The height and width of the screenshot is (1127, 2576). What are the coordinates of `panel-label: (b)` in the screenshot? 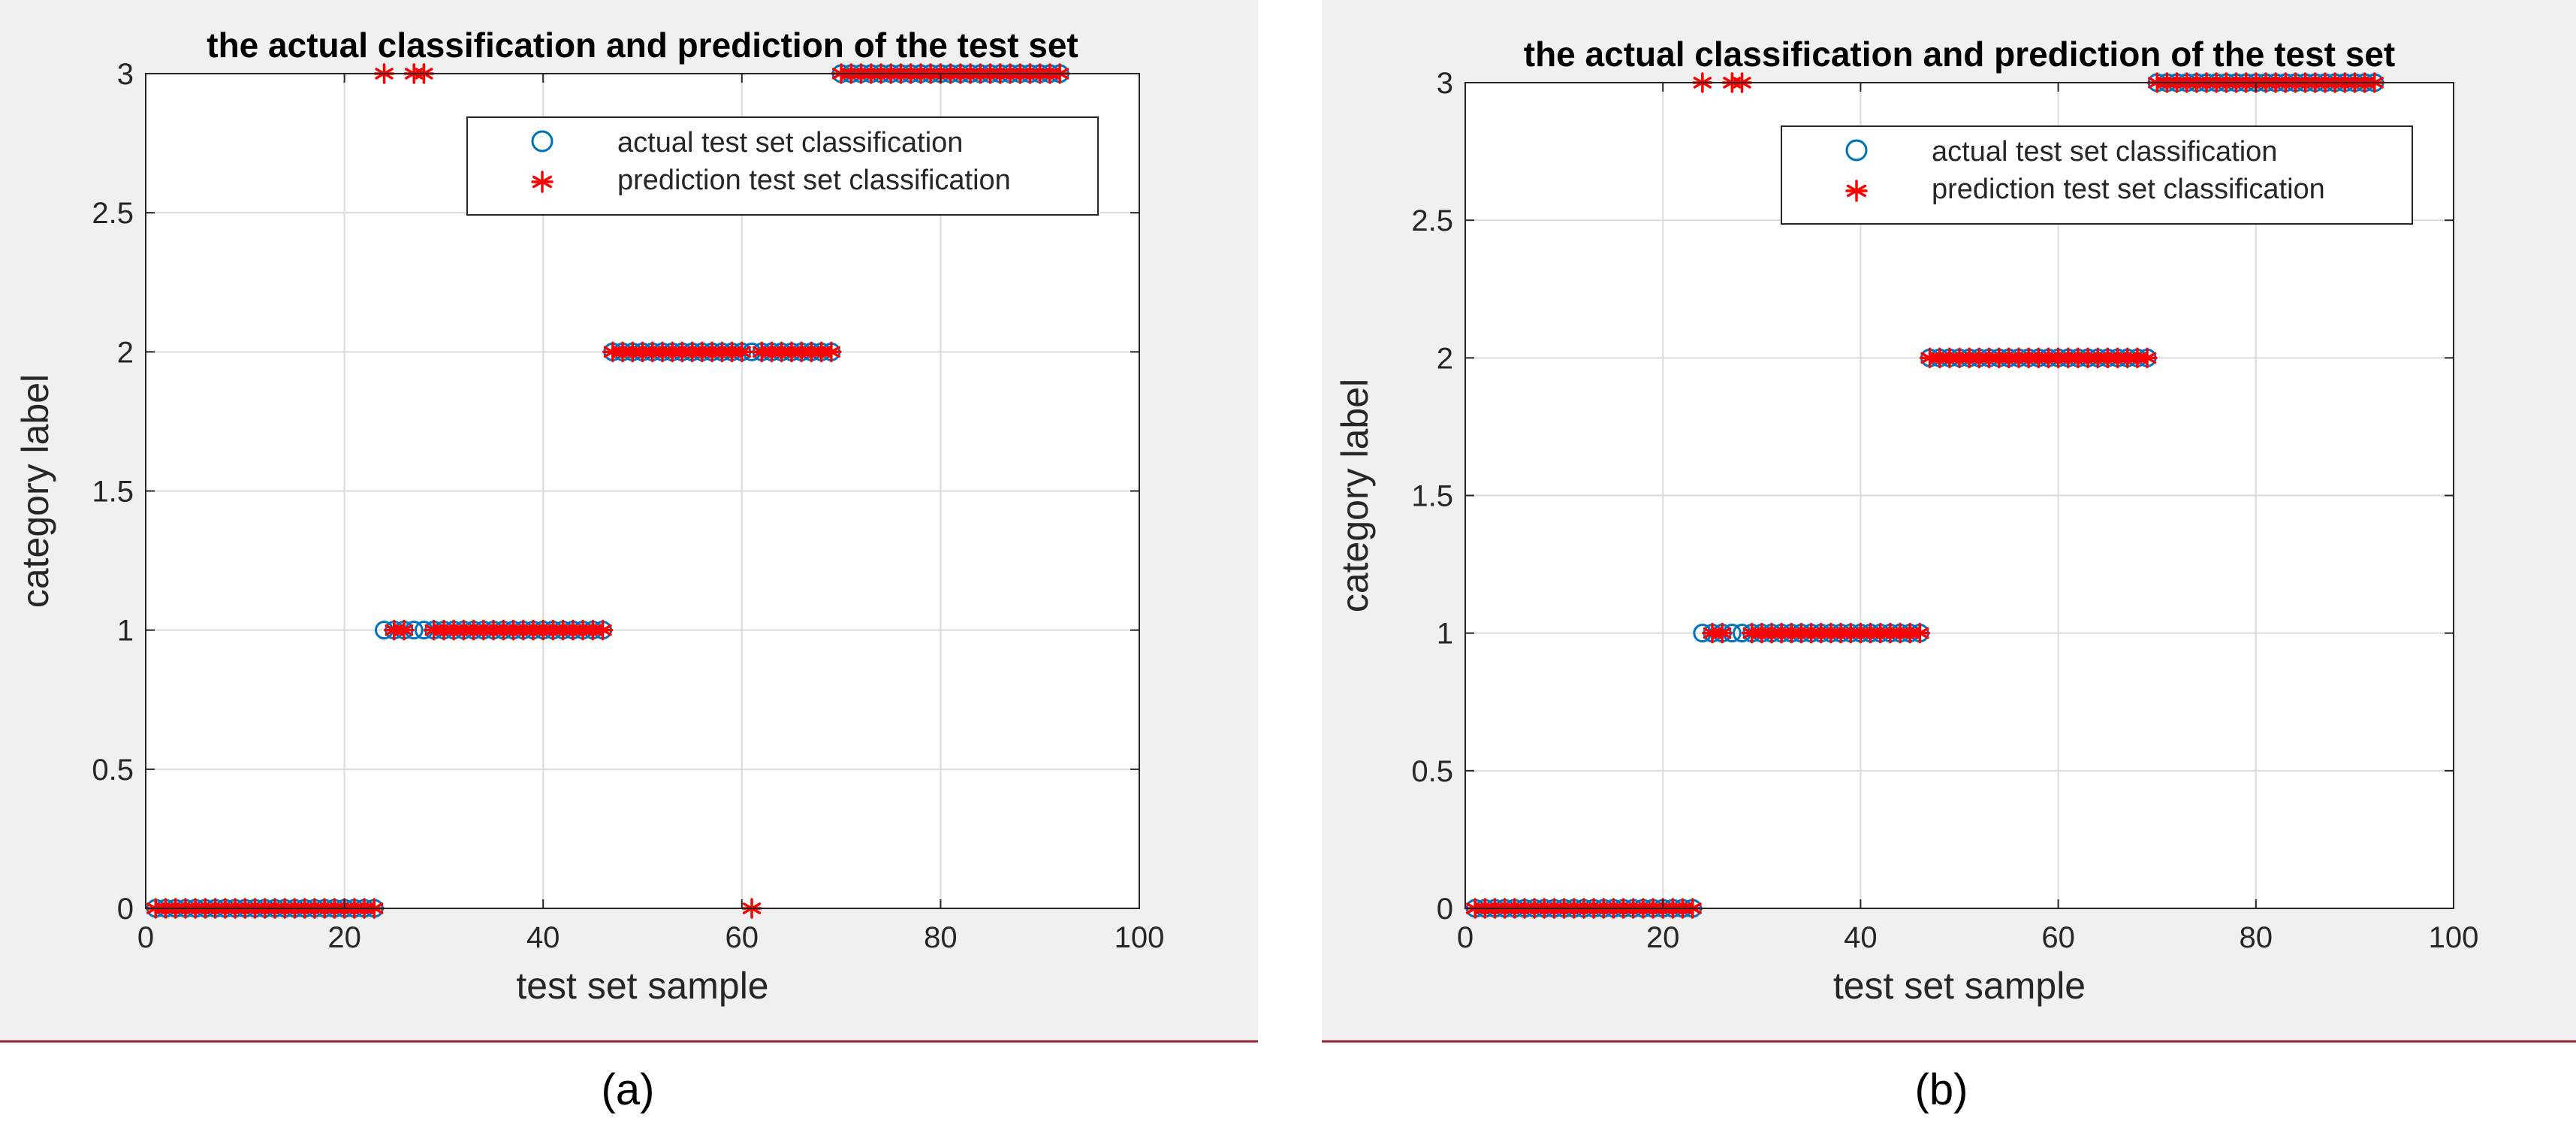 It's located at (1941, 1089).